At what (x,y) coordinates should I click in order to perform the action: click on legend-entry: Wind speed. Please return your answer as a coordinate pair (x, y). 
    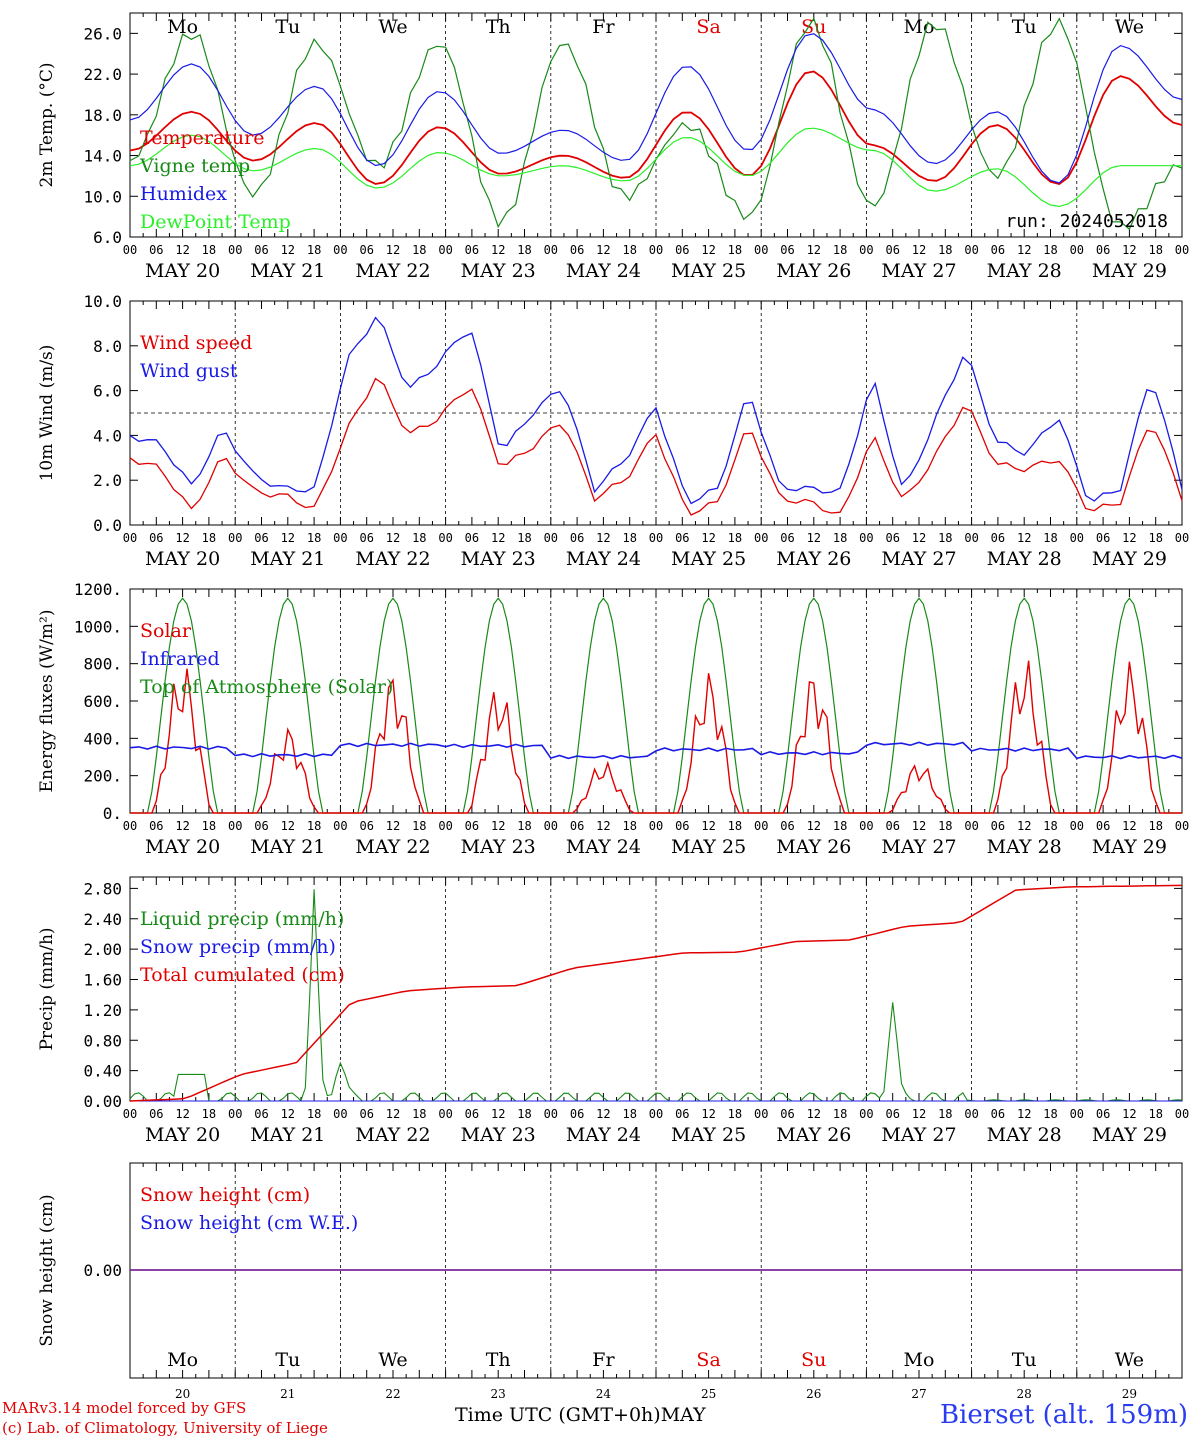
    Looking at the image, I should click on (196, 343).